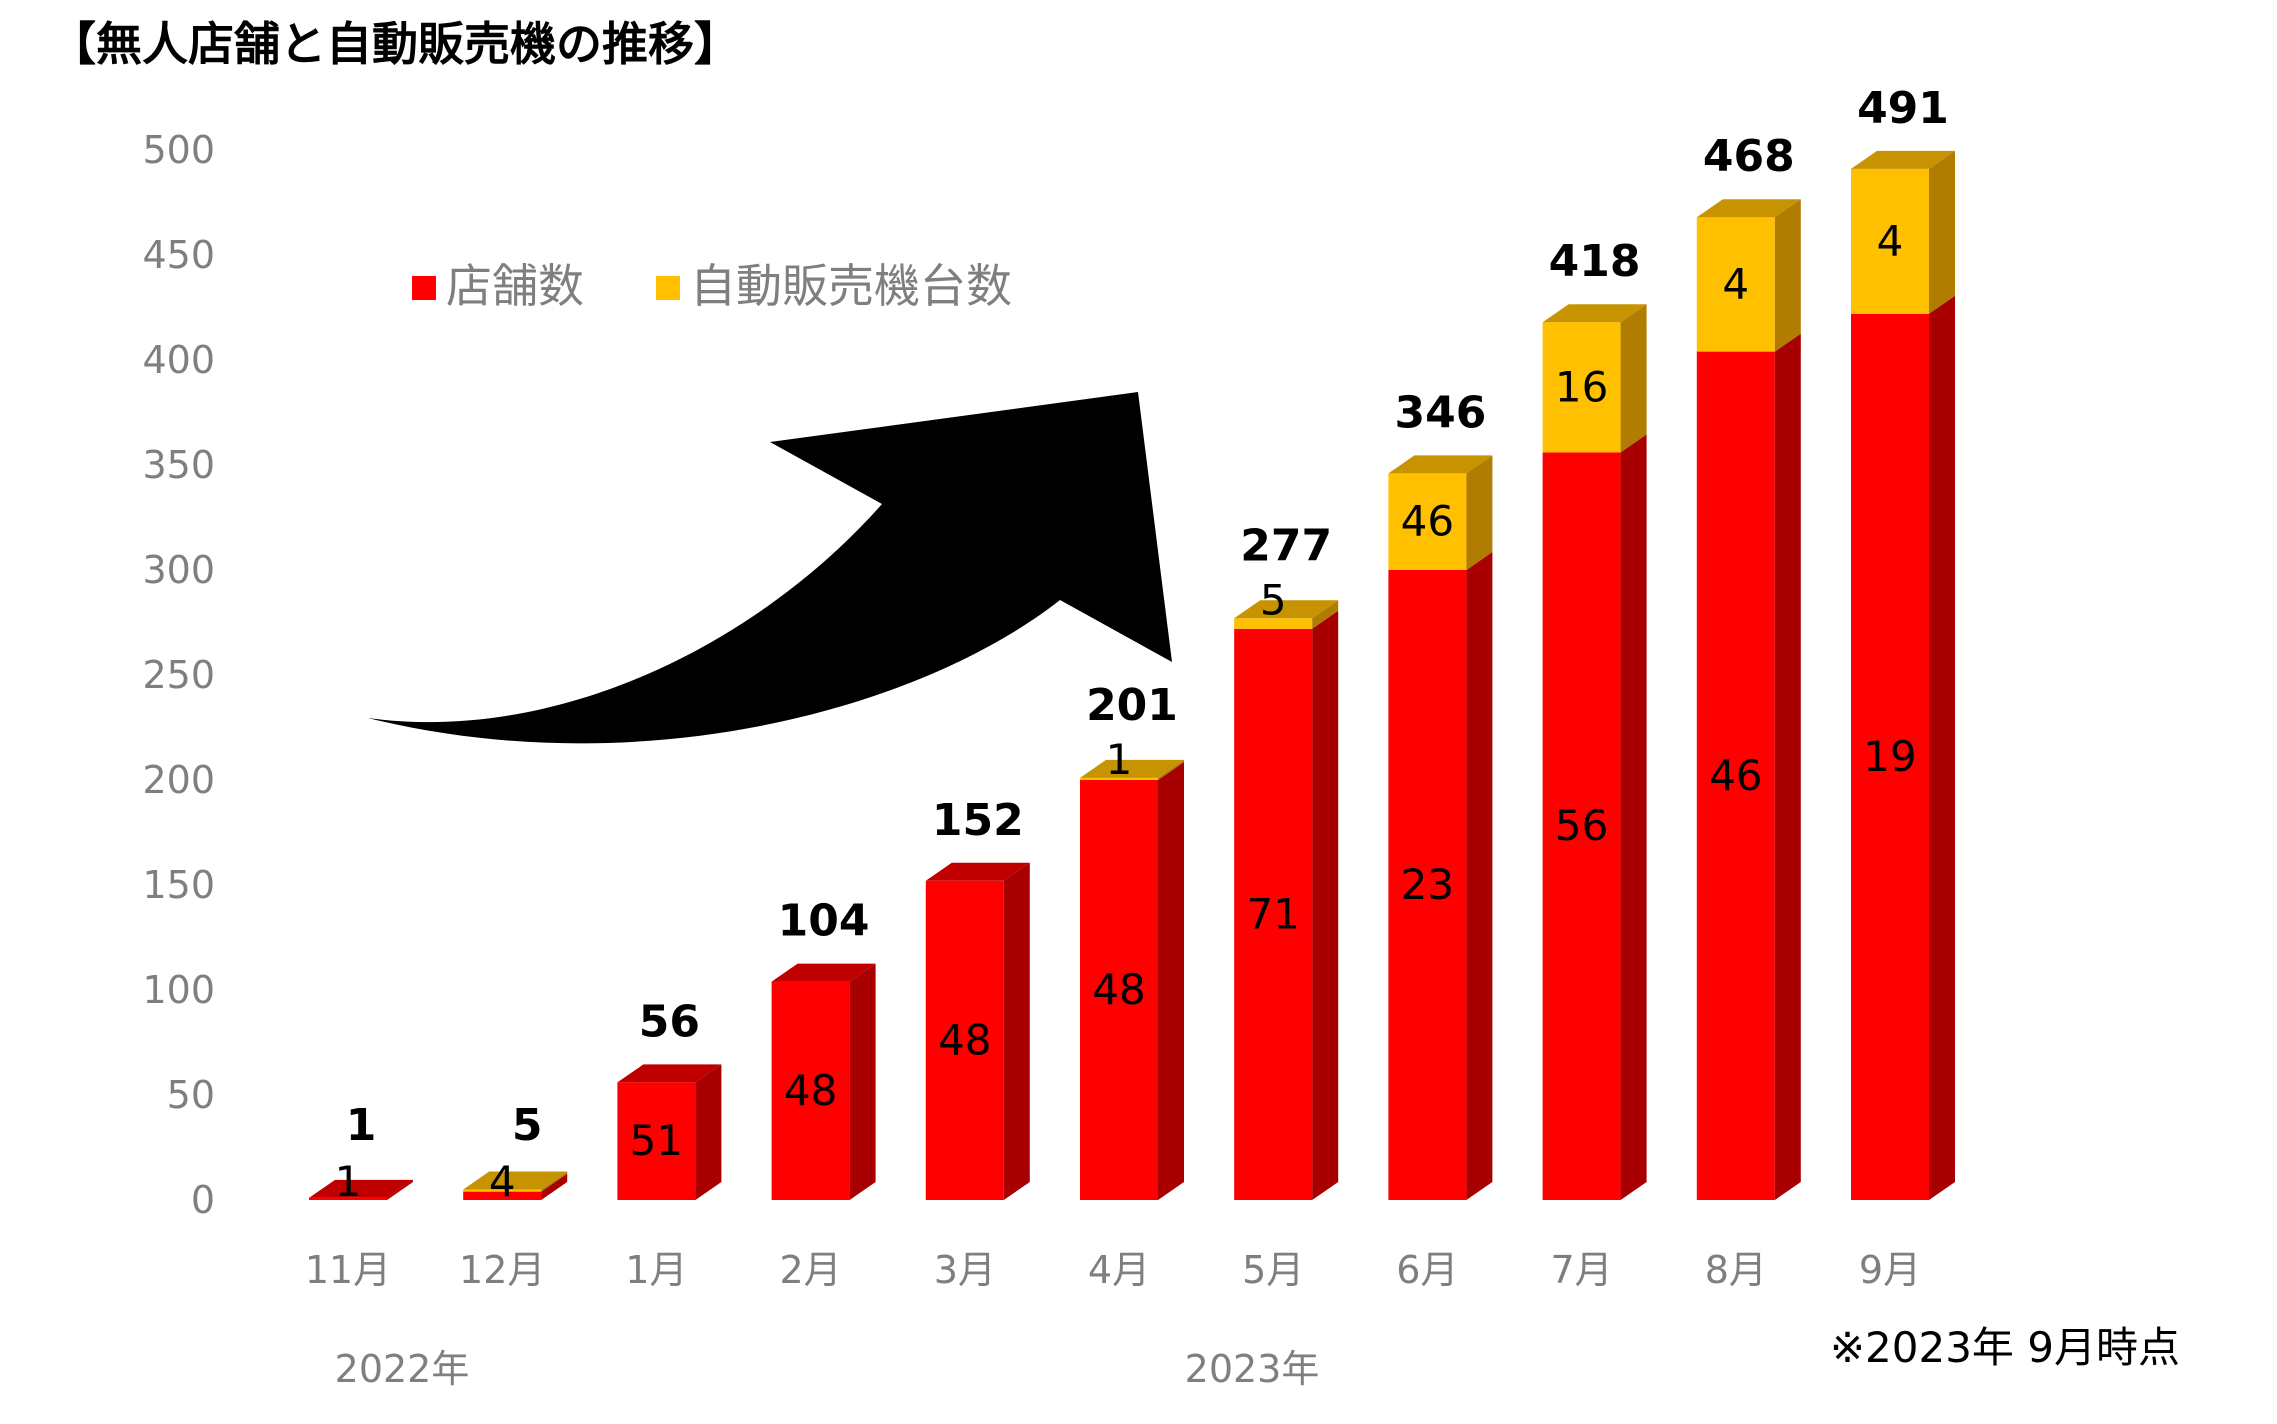 Image resolution: width=2277 pixels, height=1424 pixels. I want to click on trend-arrow, so click(770, 568).